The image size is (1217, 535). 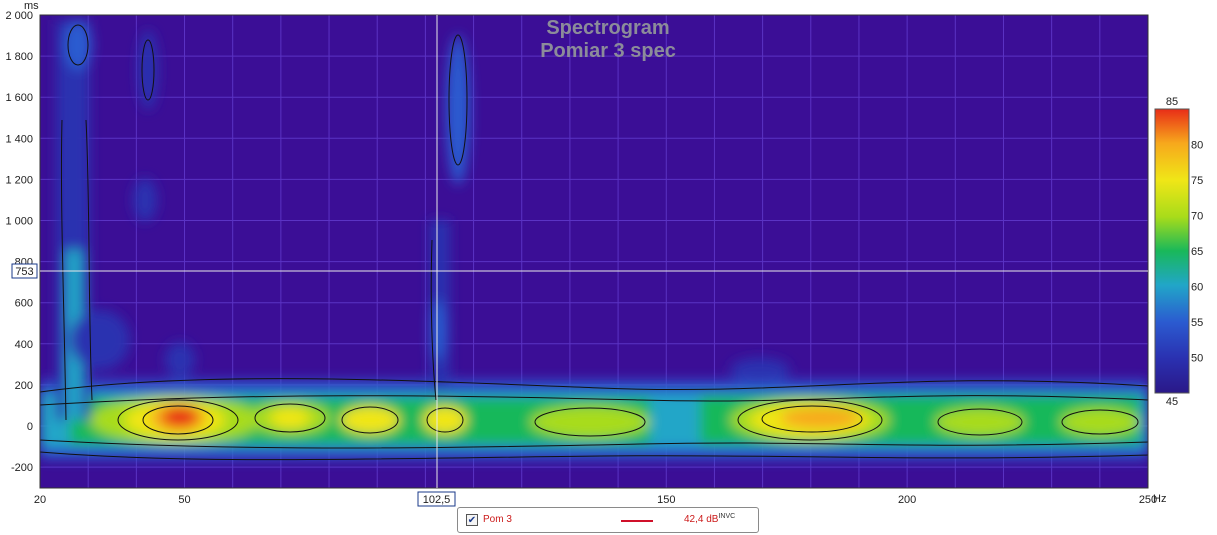 I want to click on legend-series-line, so click(x=637, y=521).